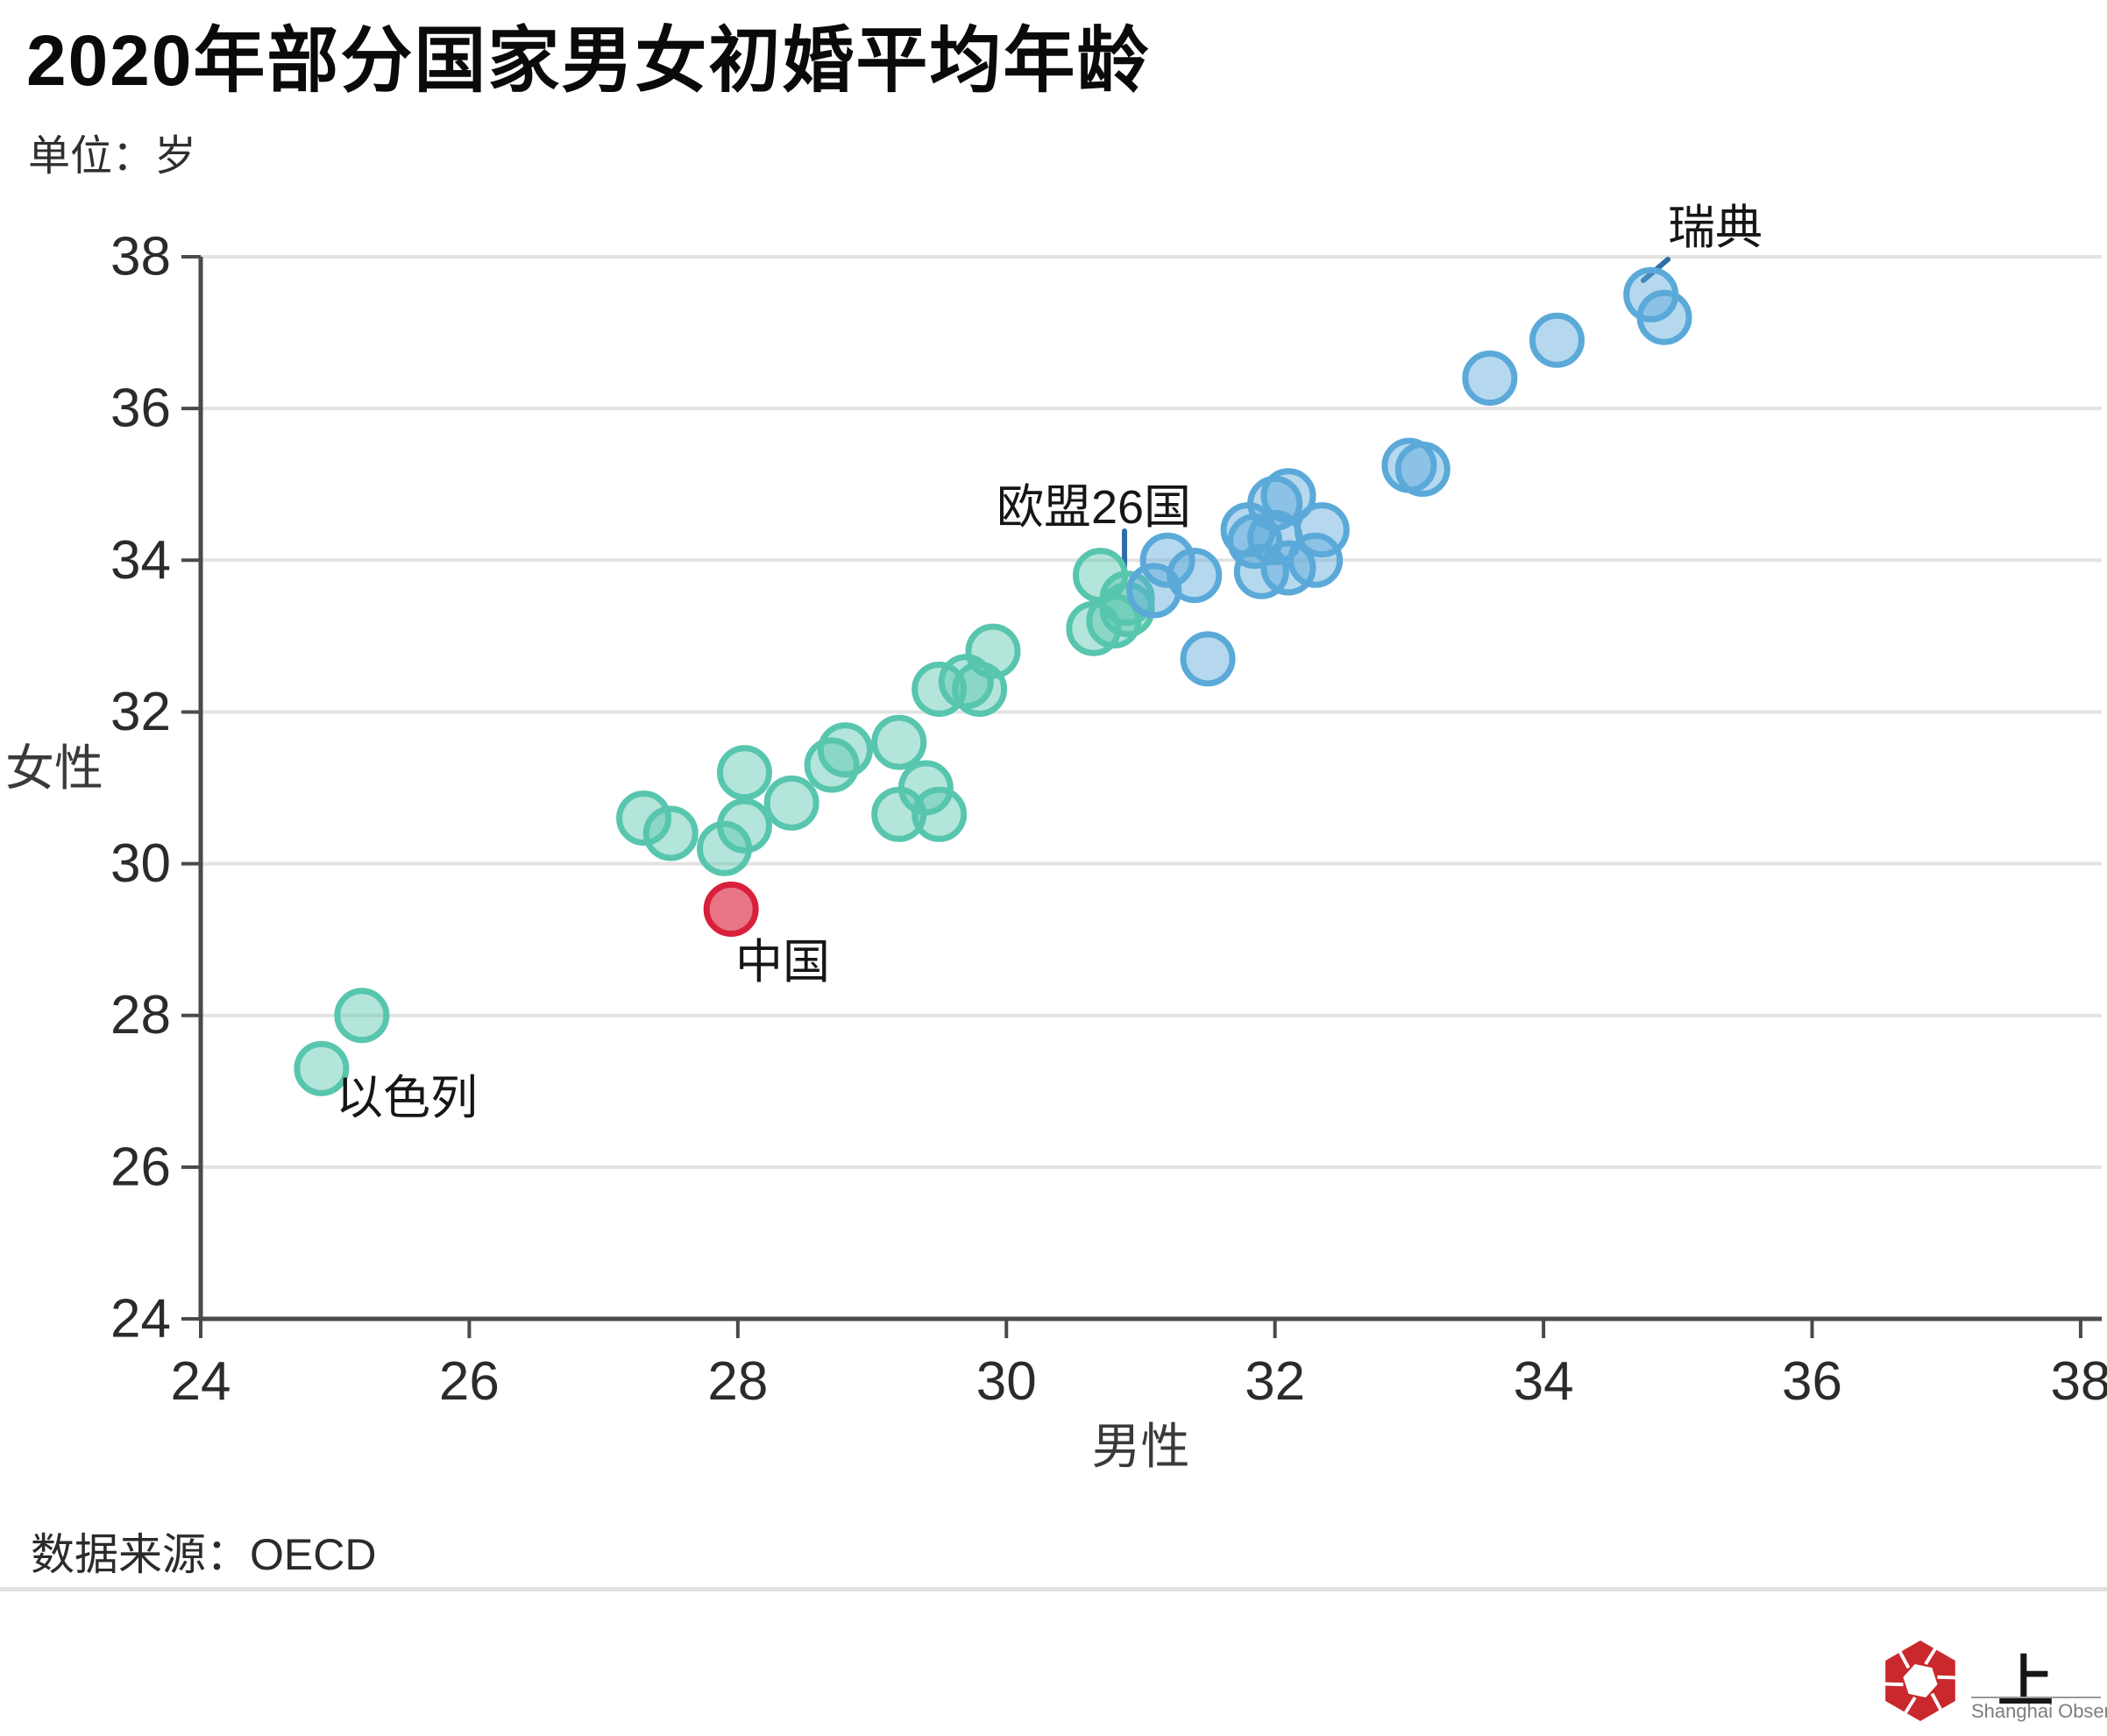 This screenshot has height=1736, width=2107. Describe the element at coordinates (1812, 1381) in the screenshot. I see `x-tick-label-36: 36` at that location.